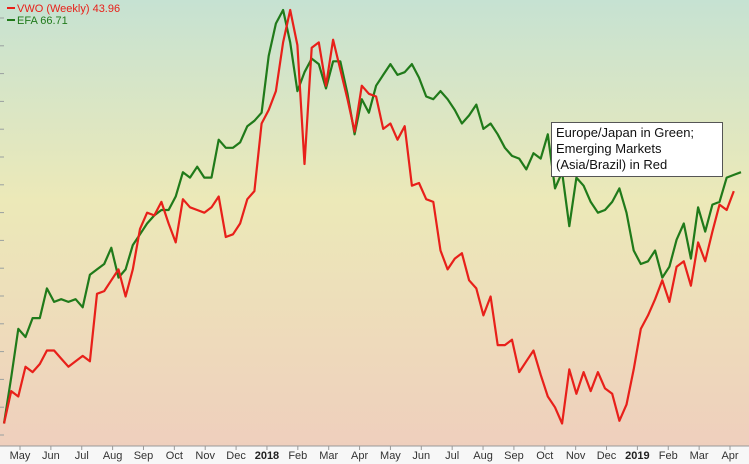 This screenshot has width=749, height=464. I want to click on x-tick-label: 2018, so click(267, 456).